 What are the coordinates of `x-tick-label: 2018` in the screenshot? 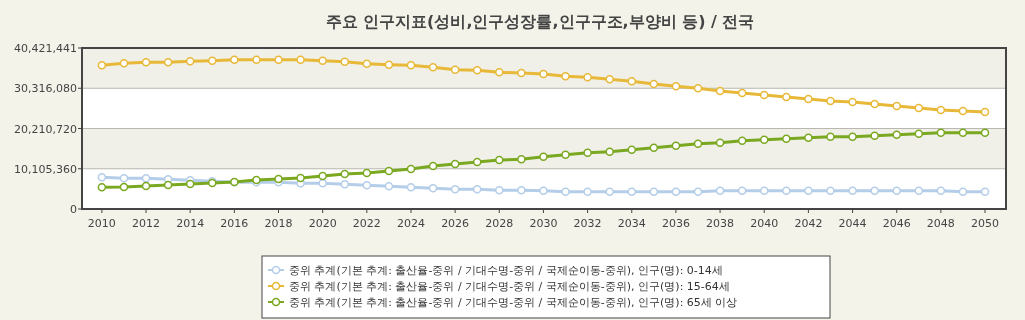 It's located at (278, 223).